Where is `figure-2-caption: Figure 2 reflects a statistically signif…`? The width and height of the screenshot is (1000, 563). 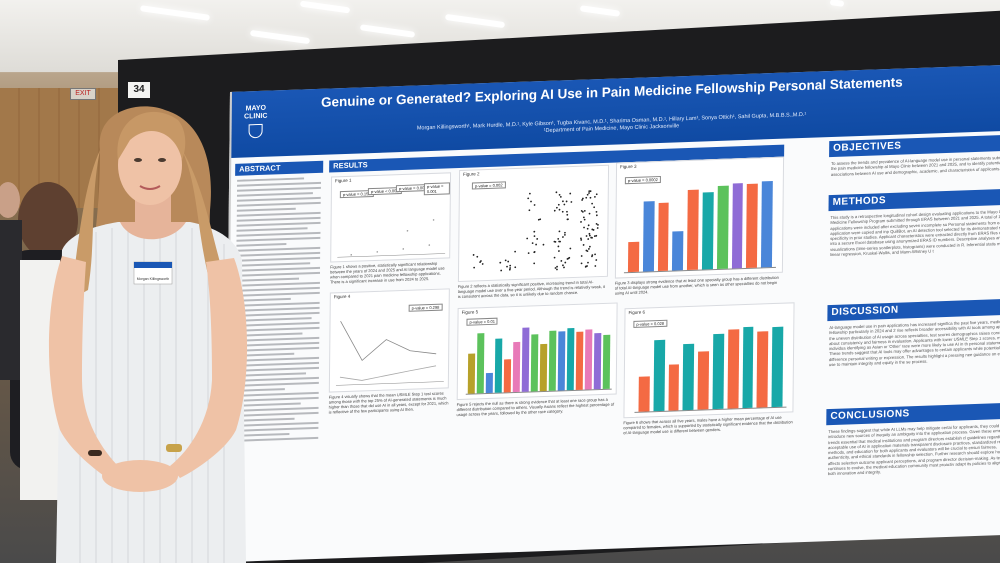 figure-2-caption: Figure 2 reflects a statistically signif… is located at coordinates (531, 289).